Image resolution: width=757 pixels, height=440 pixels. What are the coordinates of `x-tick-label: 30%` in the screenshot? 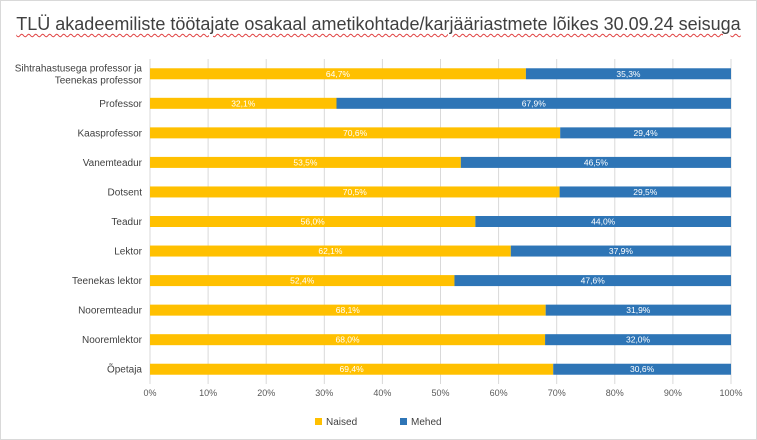 It's located at (324, 393).